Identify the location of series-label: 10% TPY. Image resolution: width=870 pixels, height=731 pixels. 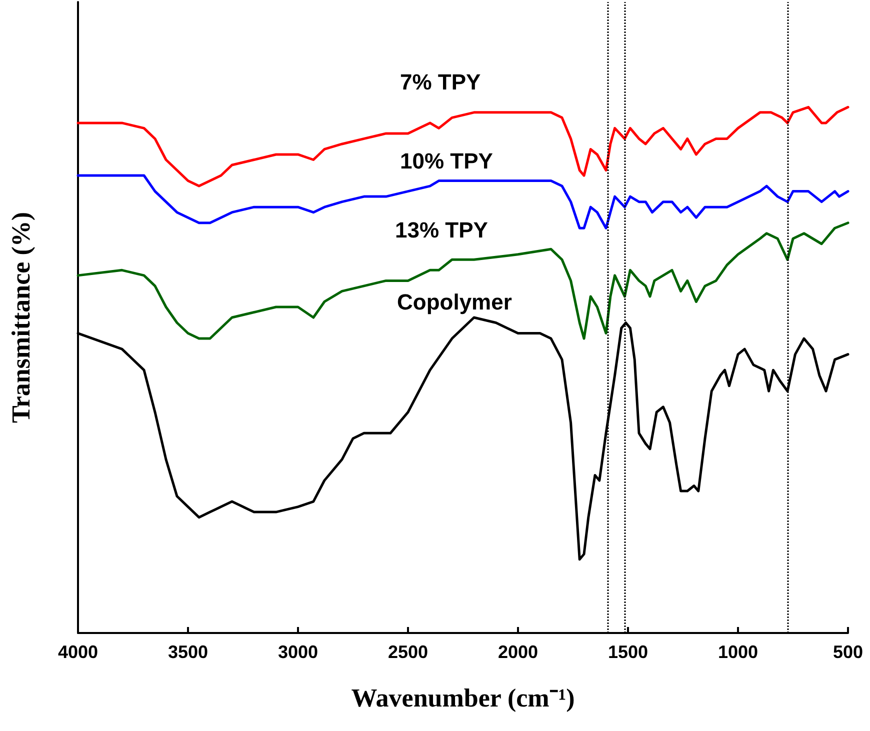
(447, 161).